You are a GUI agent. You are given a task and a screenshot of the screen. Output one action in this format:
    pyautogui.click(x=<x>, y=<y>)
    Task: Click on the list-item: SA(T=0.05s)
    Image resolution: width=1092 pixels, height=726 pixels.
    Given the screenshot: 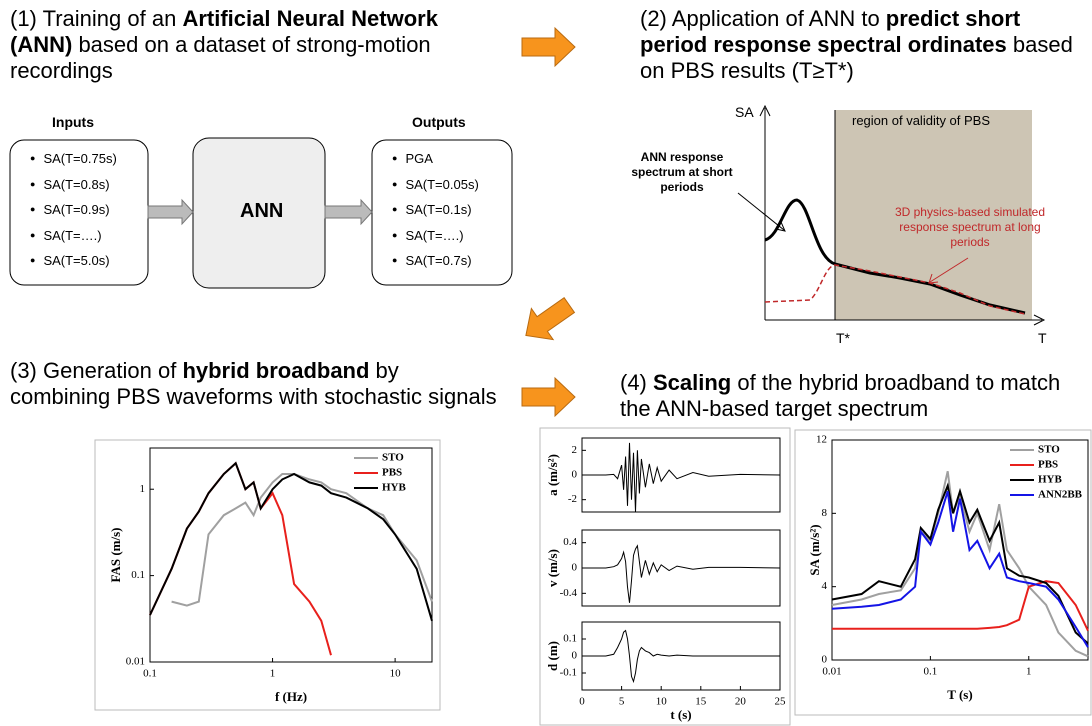 What is the action you would take?
    pyautogui.click(x=435, y=185)
    